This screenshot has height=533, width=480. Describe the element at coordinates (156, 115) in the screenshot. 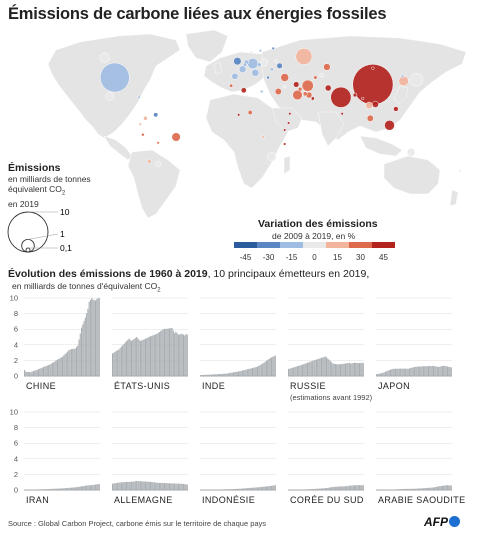

I see `bubble-venezuela` at that location.